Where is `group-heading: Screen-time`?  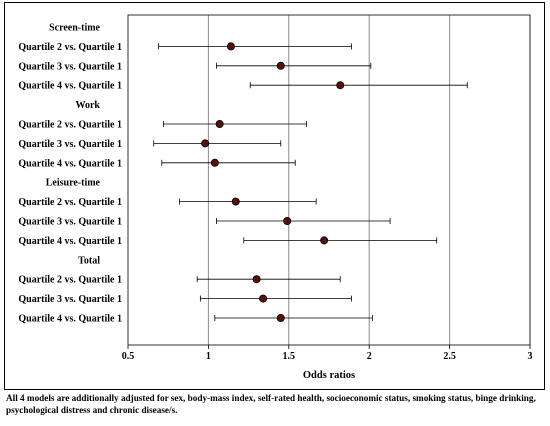
group-heading: Screen-time is located at coordinates (74, 28).